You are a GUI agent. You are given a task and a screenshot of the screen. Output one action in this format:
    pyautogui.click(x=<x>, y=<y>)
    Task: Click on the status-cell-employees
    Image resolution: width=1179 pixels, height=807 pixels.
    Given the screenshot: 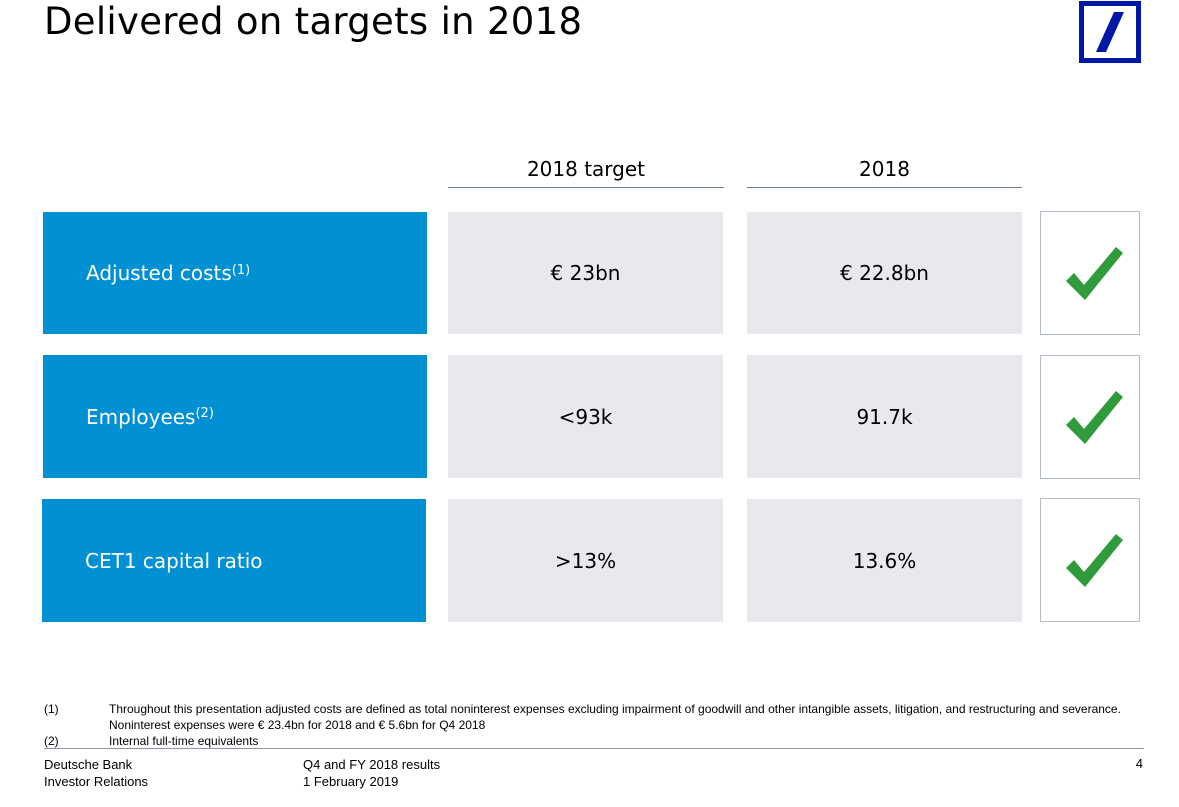 What is the action you would take?
    pyautogui.click(x=1090, y=417)
    